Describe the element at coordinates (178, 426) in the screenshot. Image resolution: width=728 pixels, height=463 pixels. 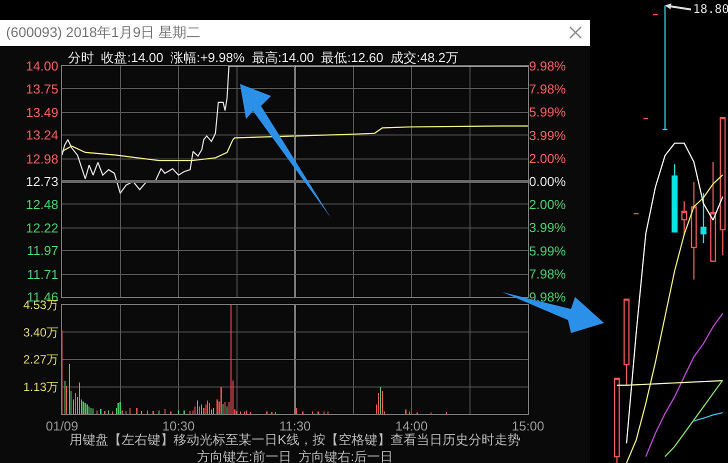
I see `x-tick-label: 10:30` at that location.